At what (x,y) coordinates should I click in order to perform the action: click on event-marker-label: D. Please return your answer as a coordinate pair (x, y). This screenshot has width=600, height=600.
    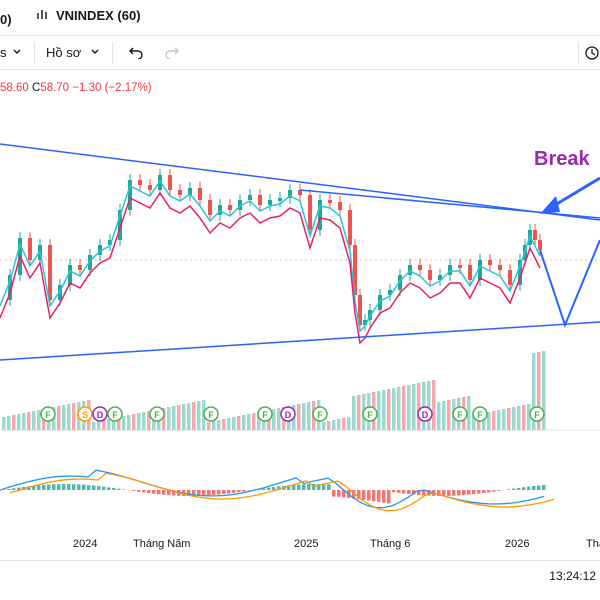
    Looking at the image, I should click on (100, 415).